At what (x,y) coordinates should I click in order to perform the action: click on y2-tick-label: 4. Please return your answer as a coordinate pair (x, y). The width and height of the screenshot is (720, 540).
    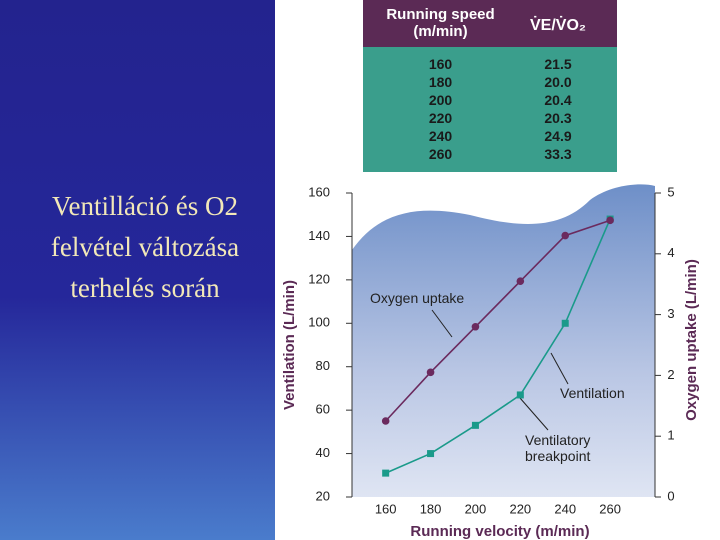
    Looking at the image, I should click on (670, 252).